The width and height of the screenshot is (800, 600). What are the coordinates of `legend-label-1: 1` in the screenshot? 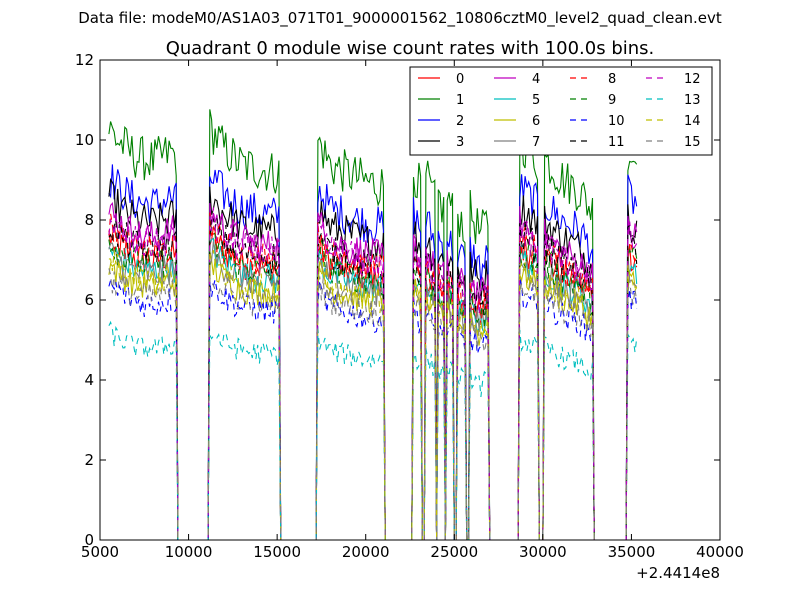 It's located at (460, 100).